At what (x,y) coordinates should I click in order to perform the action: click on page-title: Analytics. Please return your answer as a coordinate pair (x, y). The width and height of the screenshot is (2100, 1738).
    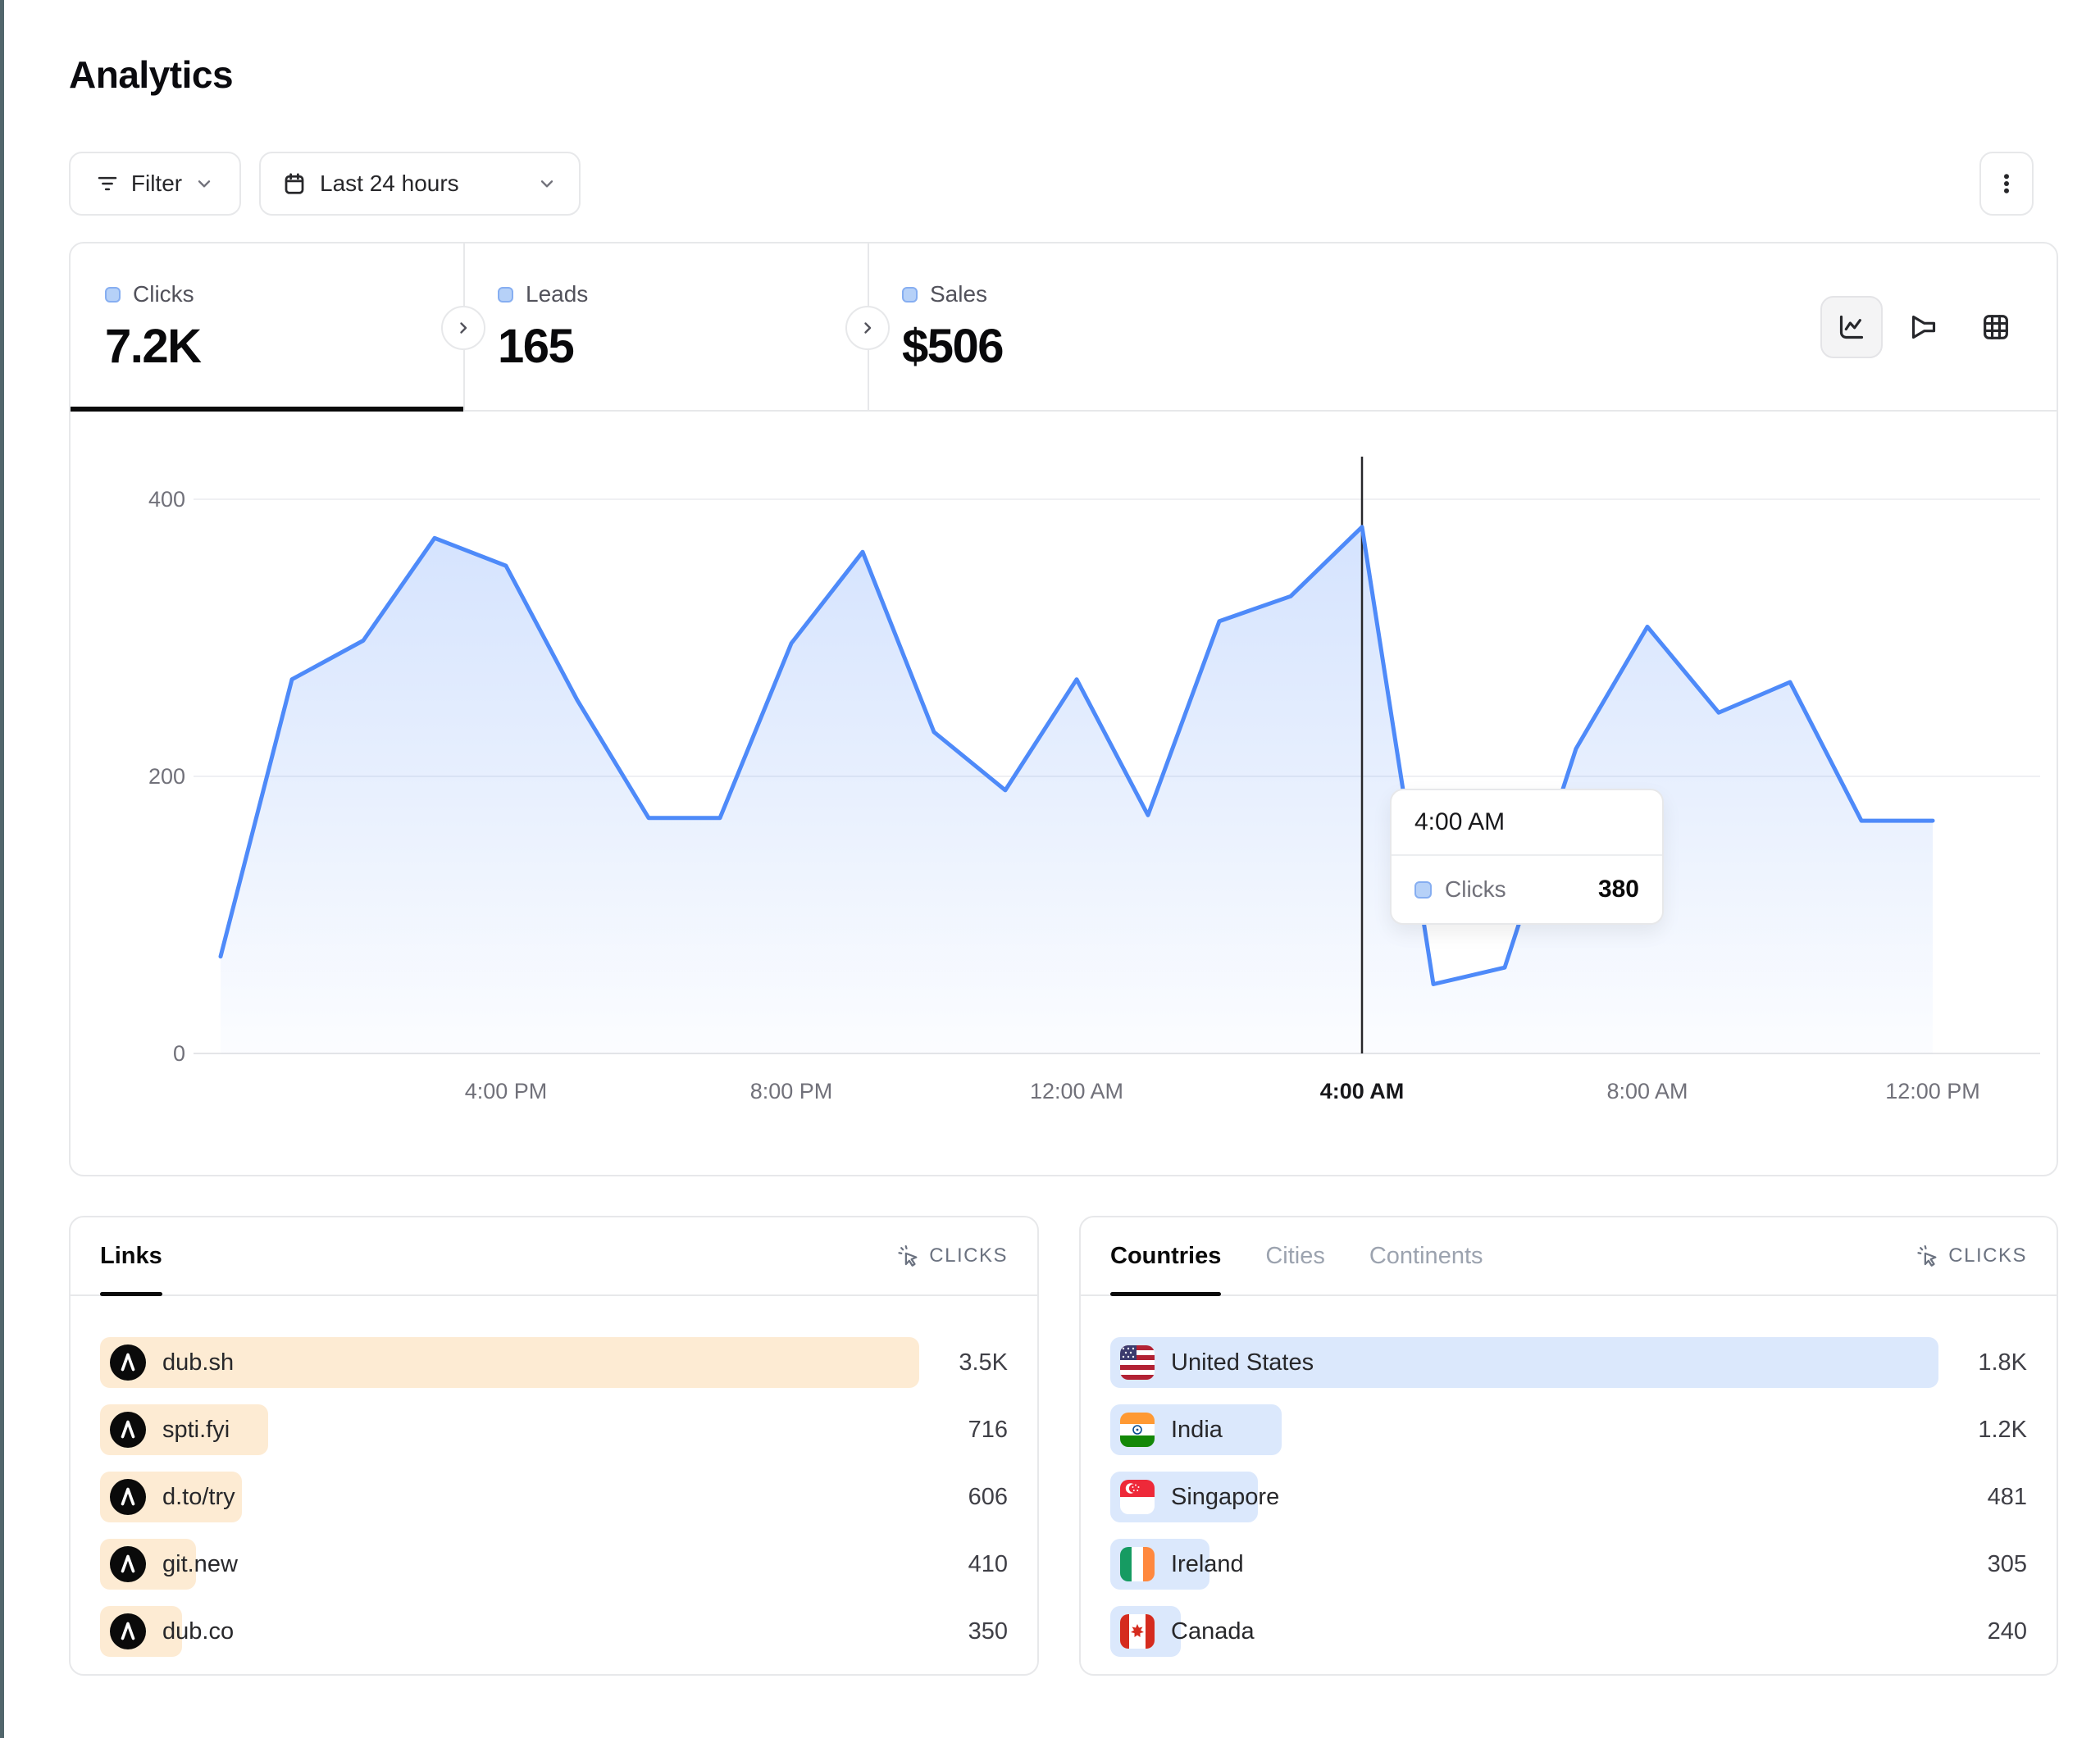
    Looking at the image, I should click on (151, 74).